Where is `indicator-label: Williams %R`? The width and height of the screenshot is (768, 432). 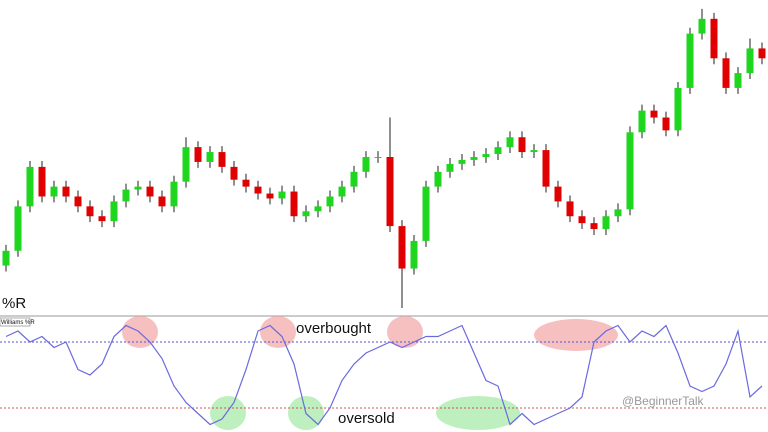
indicator-label: Williams %R is located at coordinates (18, 323).